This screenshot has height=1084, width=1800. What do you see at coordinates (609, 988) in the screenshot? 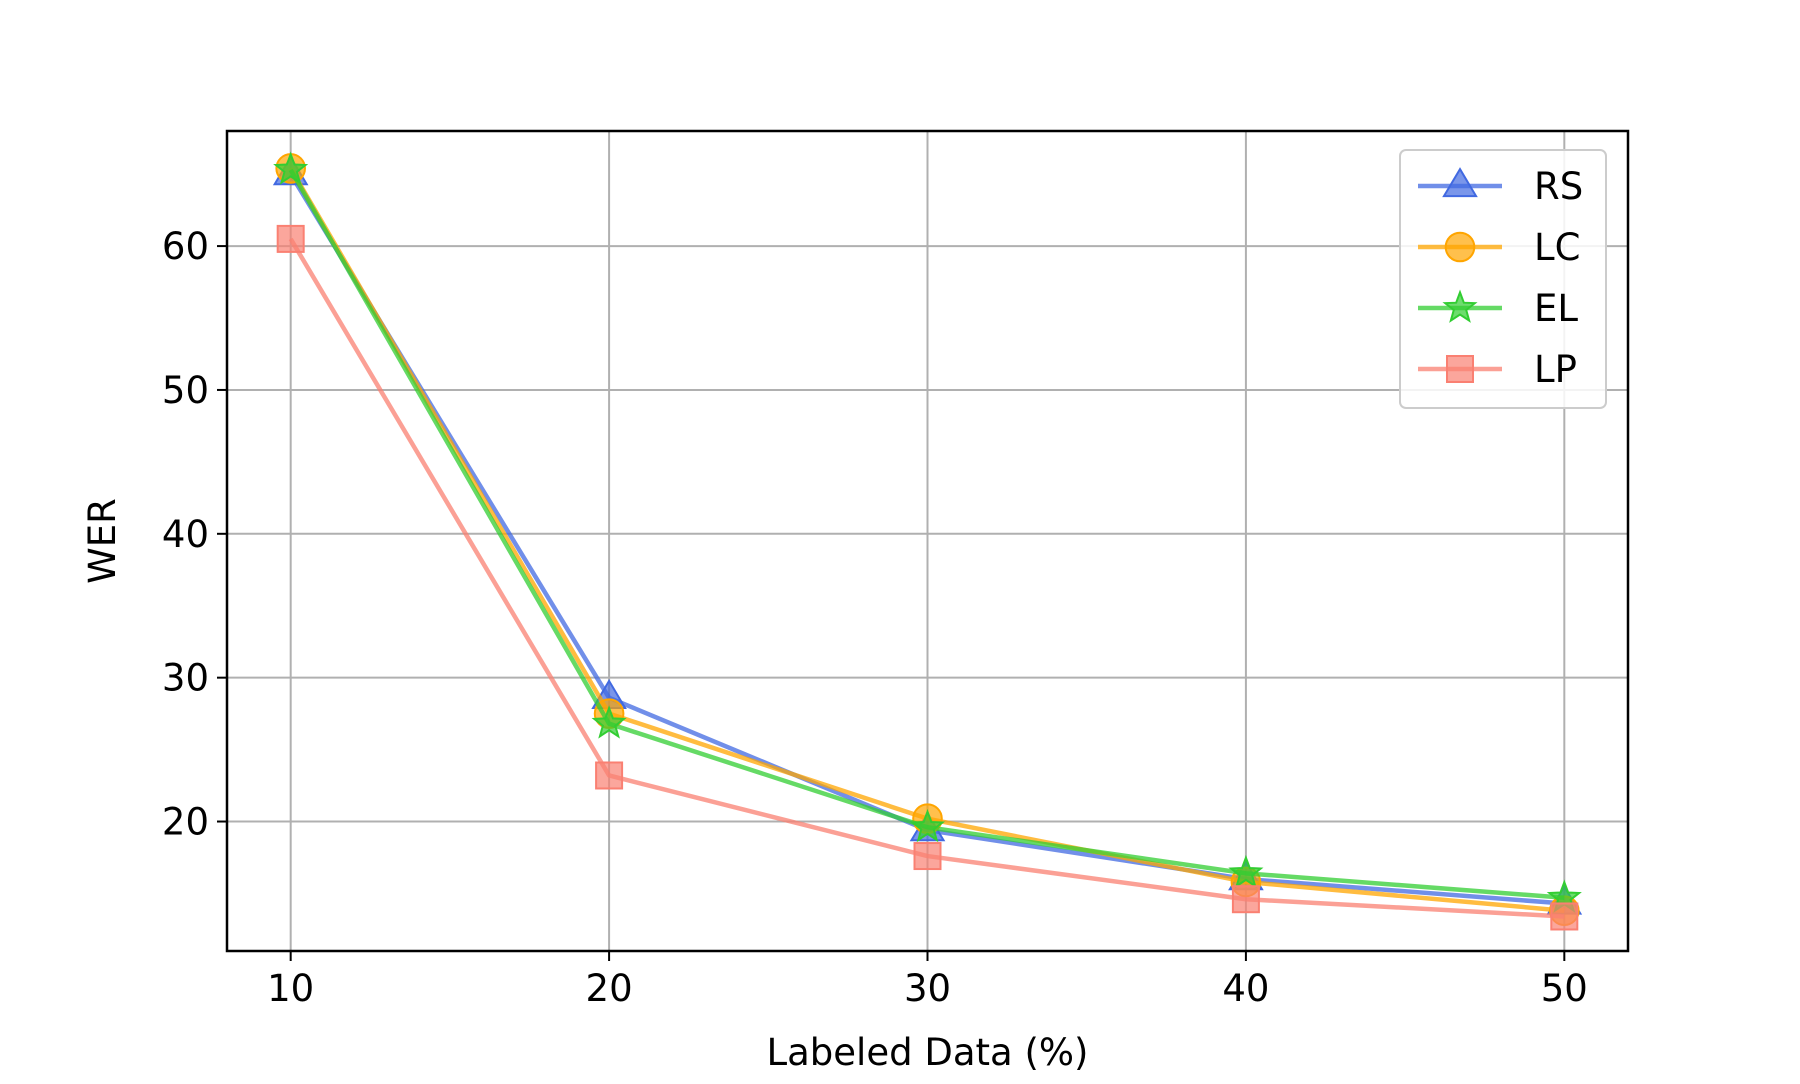
I see `x-tick-label: 20` at bounding box center [609, 988].